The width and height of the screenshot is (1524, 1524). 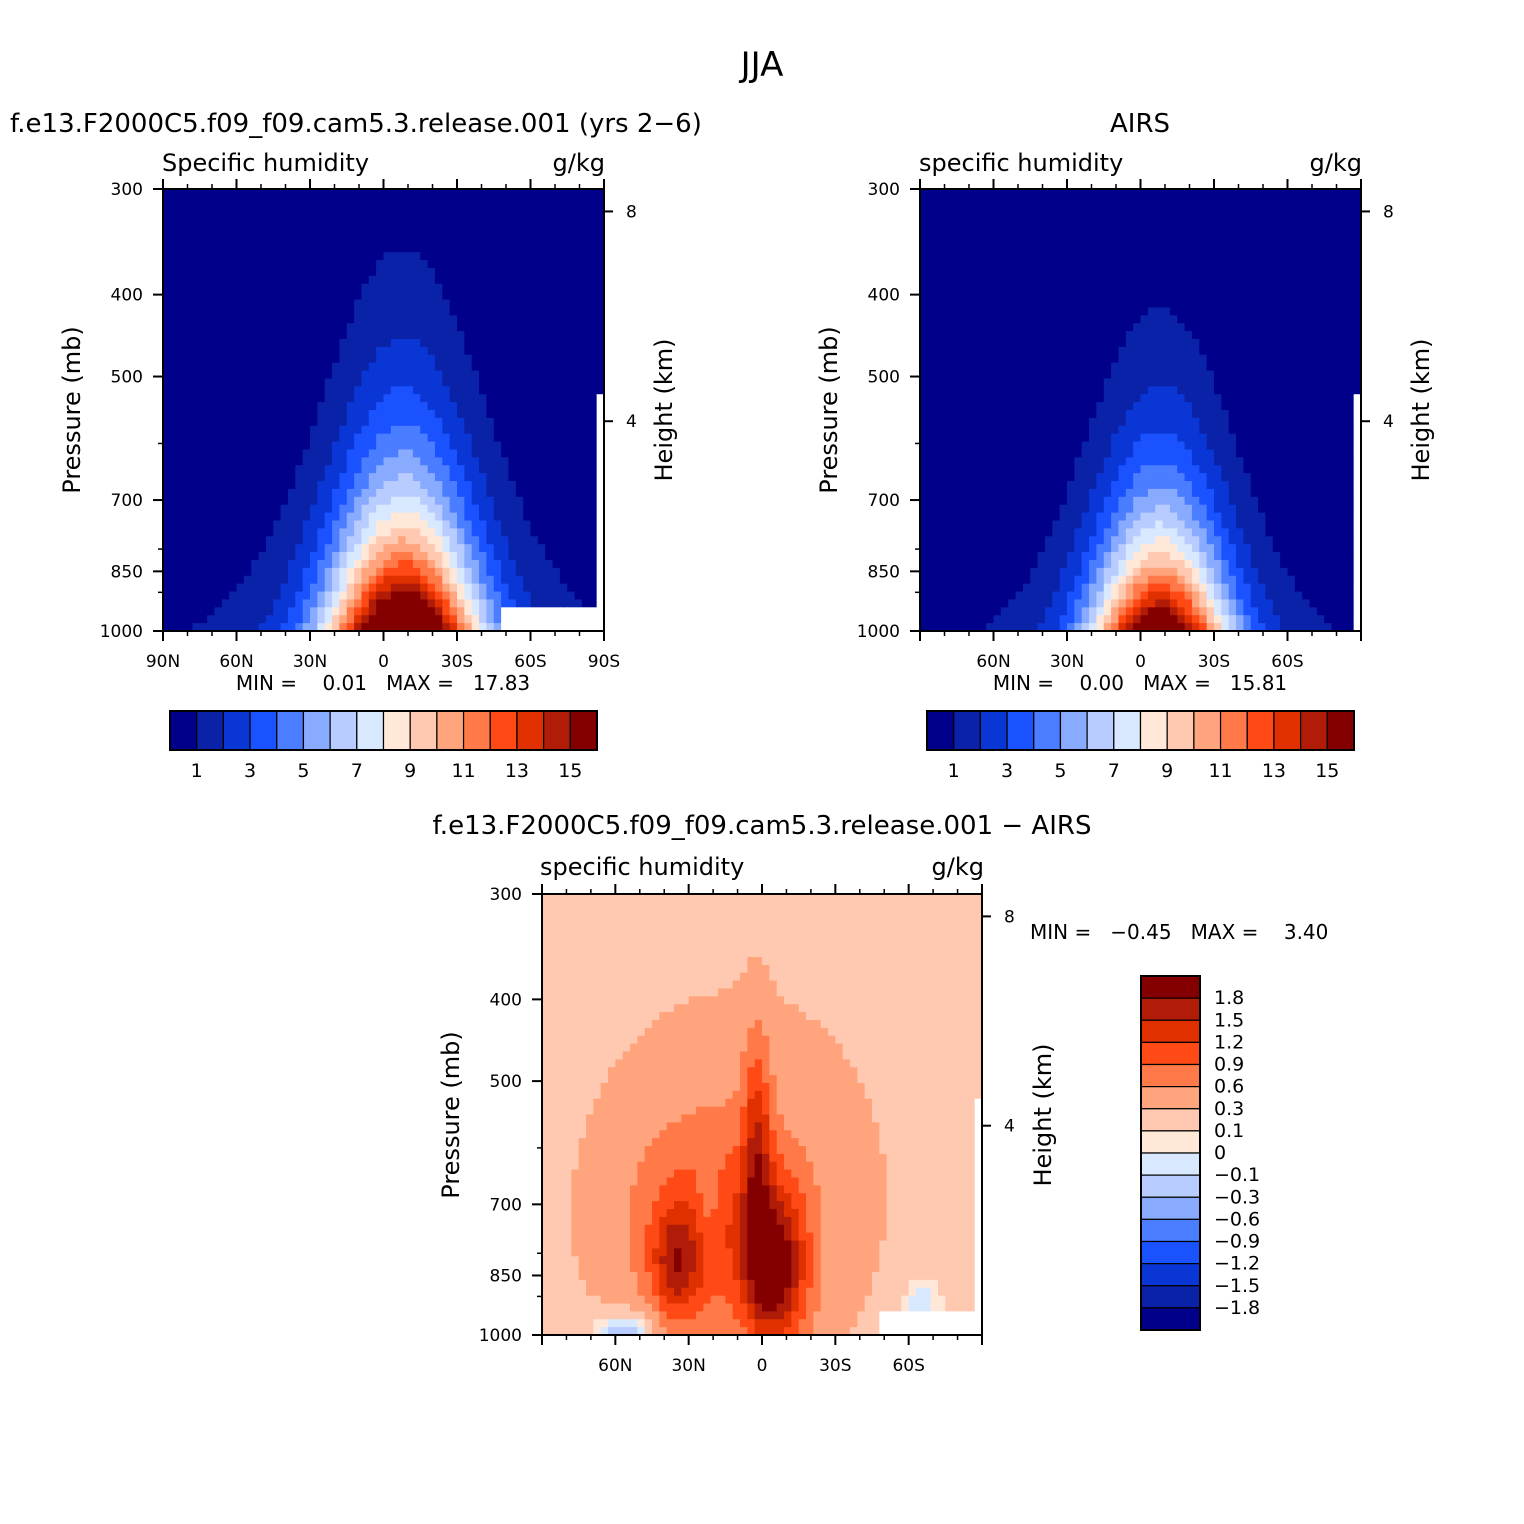 What do you see at coordinates (303, 771) in the screenshot?
I see `model-colorbar-label: 5` at bounding box center [303, 771].